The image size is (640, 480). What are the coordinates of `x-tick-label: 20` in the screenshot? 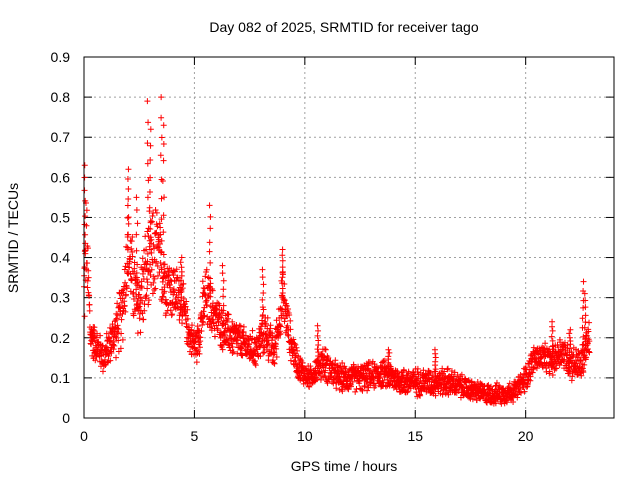 It's located at (526, 436).